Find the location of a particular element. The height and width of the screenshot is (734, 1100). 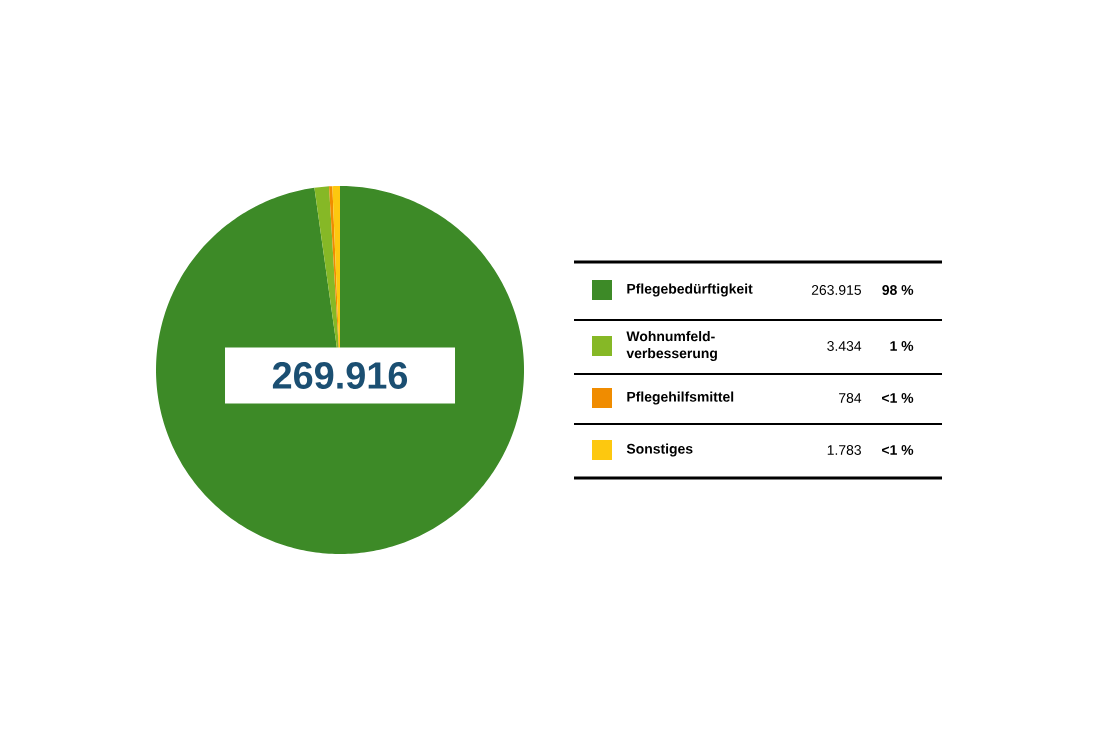

text: 269.916 is located at coordinates (340, 375).